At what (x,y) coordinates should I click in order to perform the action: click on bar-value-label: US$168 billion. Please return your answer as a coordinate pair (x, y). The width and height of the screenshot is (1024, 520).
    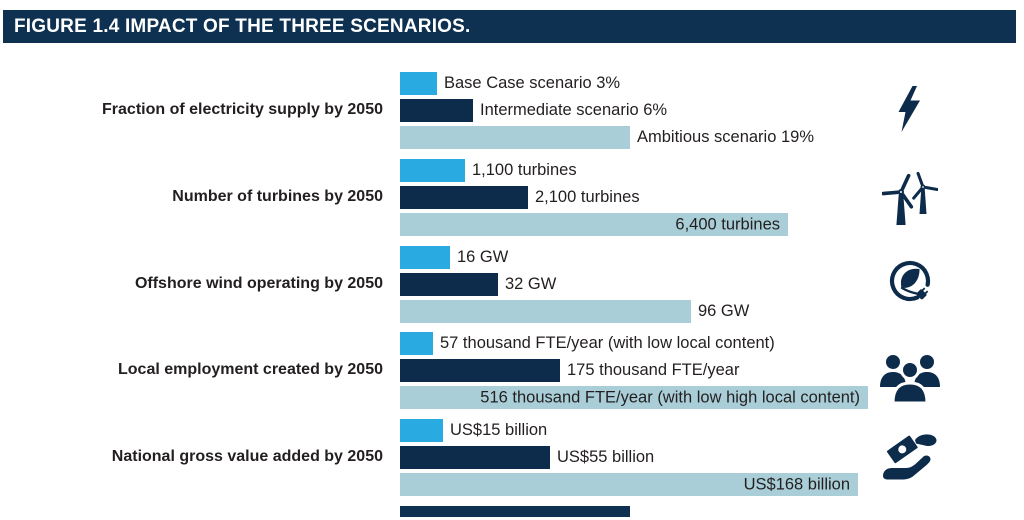
    Looking at the image, I should click on (796, 484).